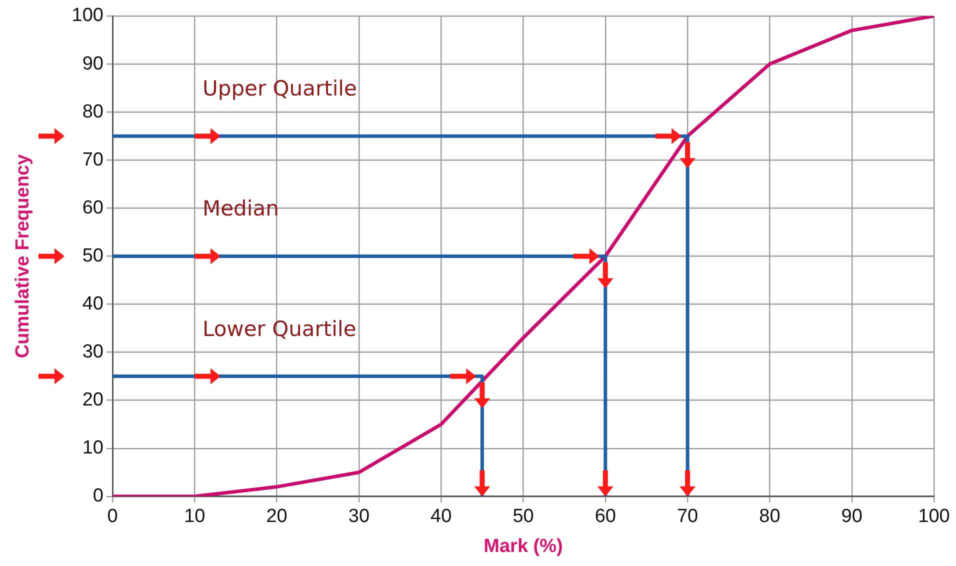  Describe the element at coordinates (523, 546) in the screenshot. I see `x-axis-title: Mark (%)` at that location.